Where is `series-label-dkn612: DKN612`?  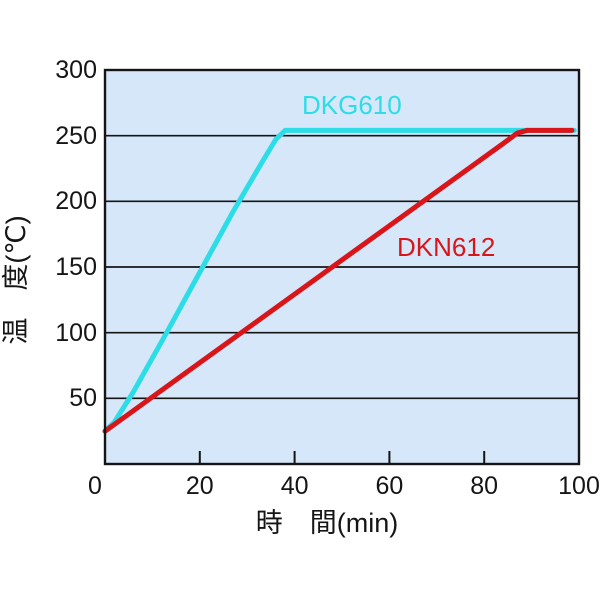
series-label-dkn612: DKN612 is located at coordinates (446, 247).